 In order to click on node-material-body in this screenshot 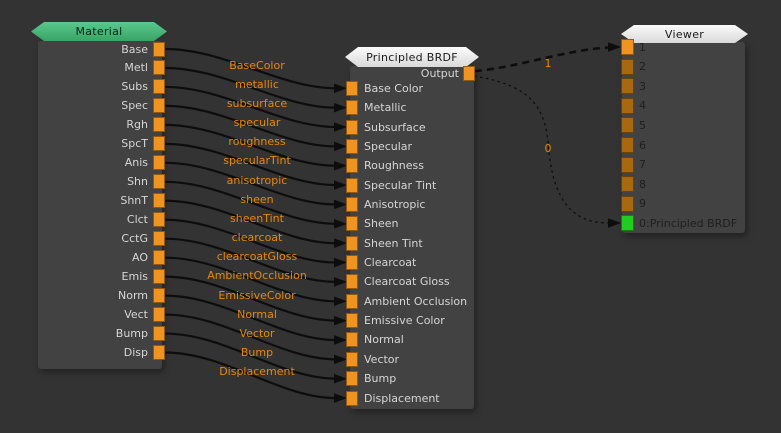, I will do `click(100, 205)`.